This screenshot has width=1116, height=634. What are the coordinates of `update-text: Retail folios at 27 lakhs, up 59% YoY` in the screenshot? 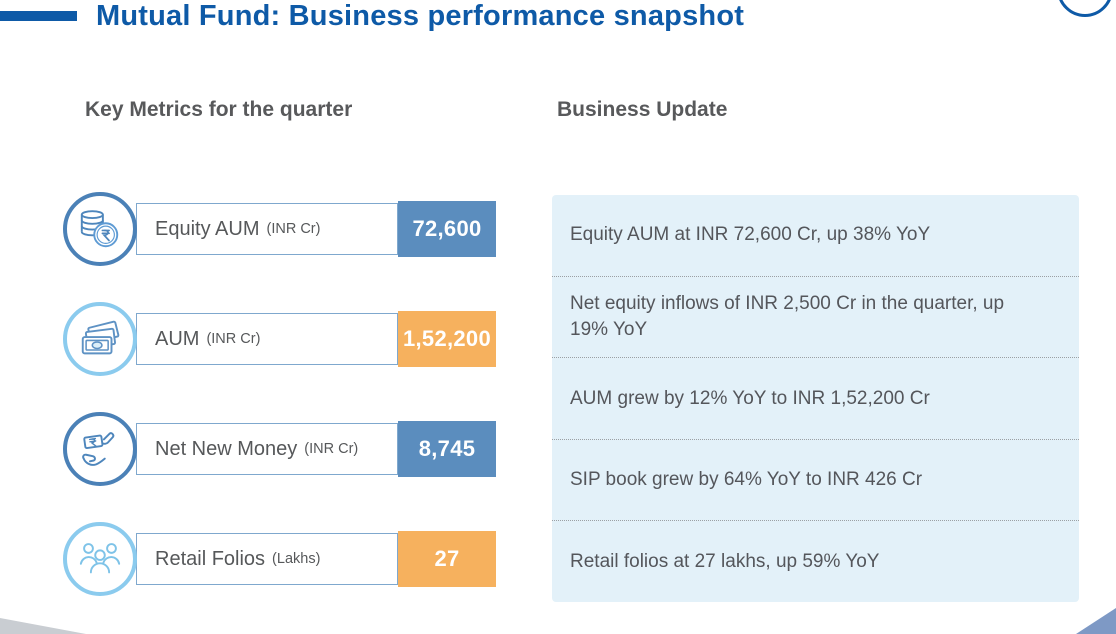 It's located at (725, 561).